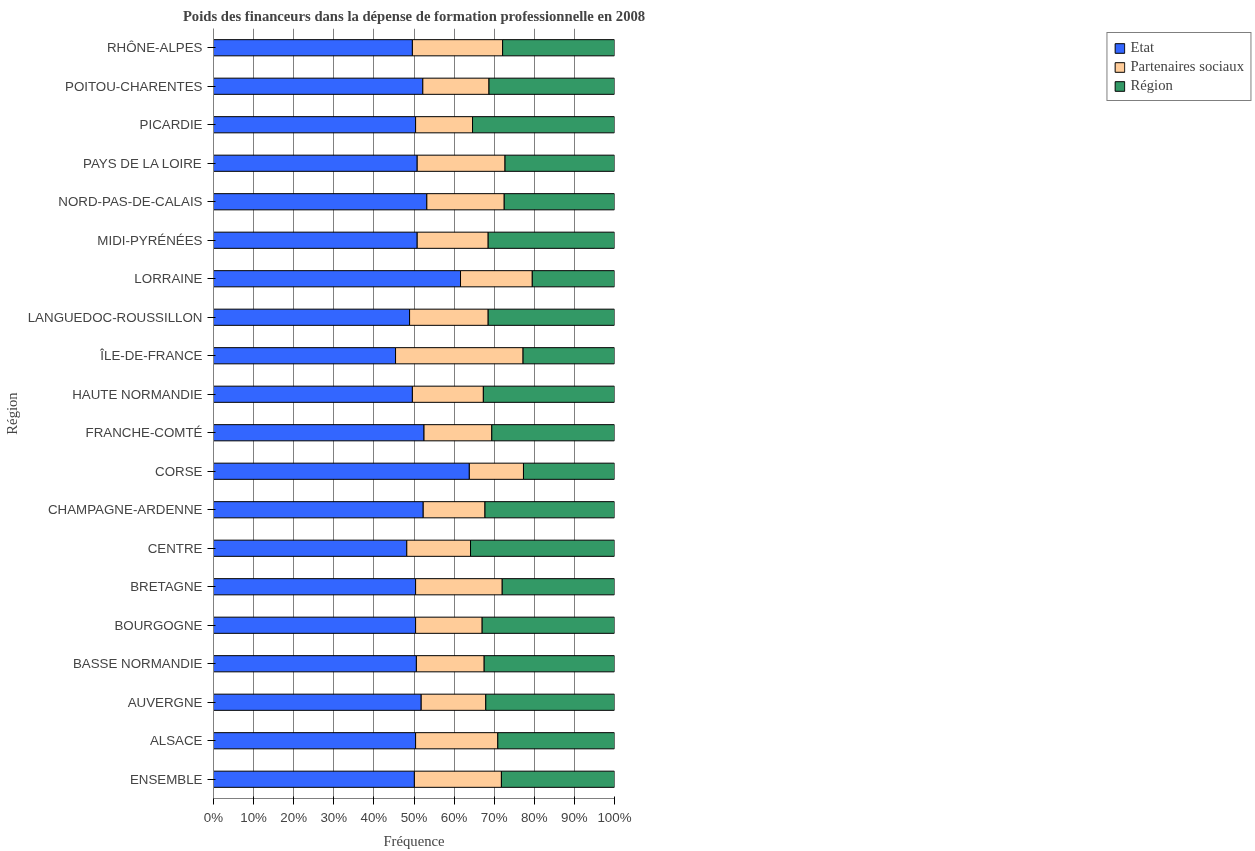 This screenshot has width=1255, height=851. I want to click on y-tick-label: FRANCHE-COMTÉ, so click(144, 433).